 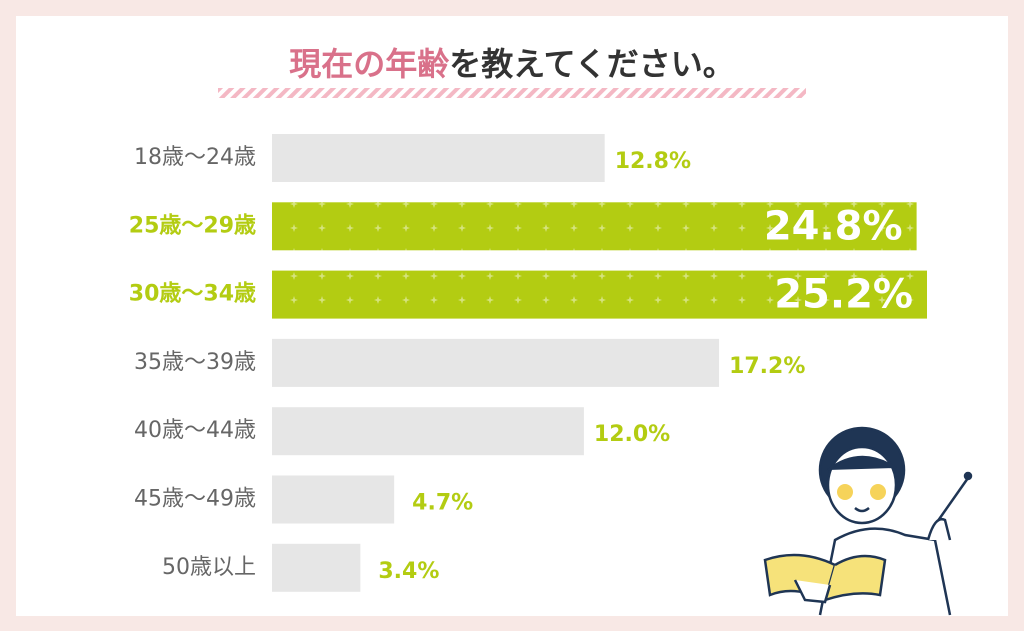 I want to click on value-label: 17.2%, so click(x=767, y=366).